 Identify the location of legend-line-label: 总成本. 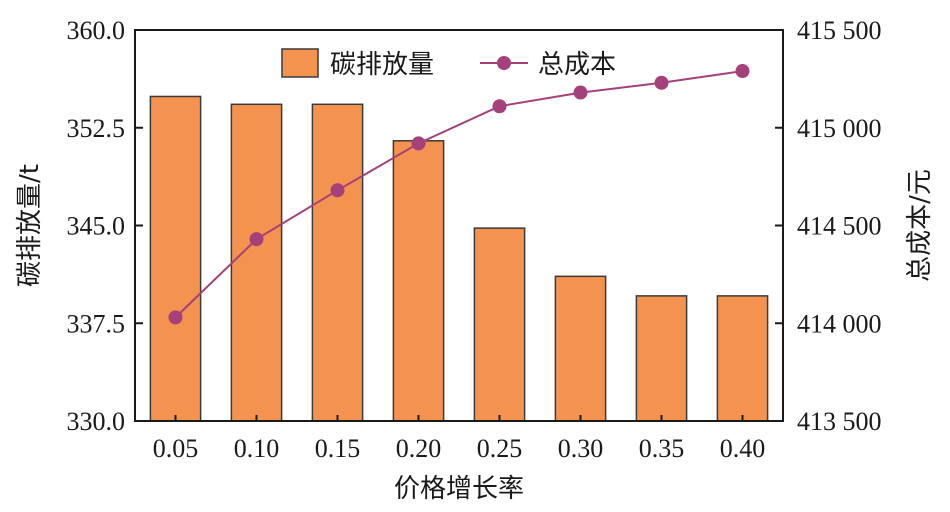
(577, 65).